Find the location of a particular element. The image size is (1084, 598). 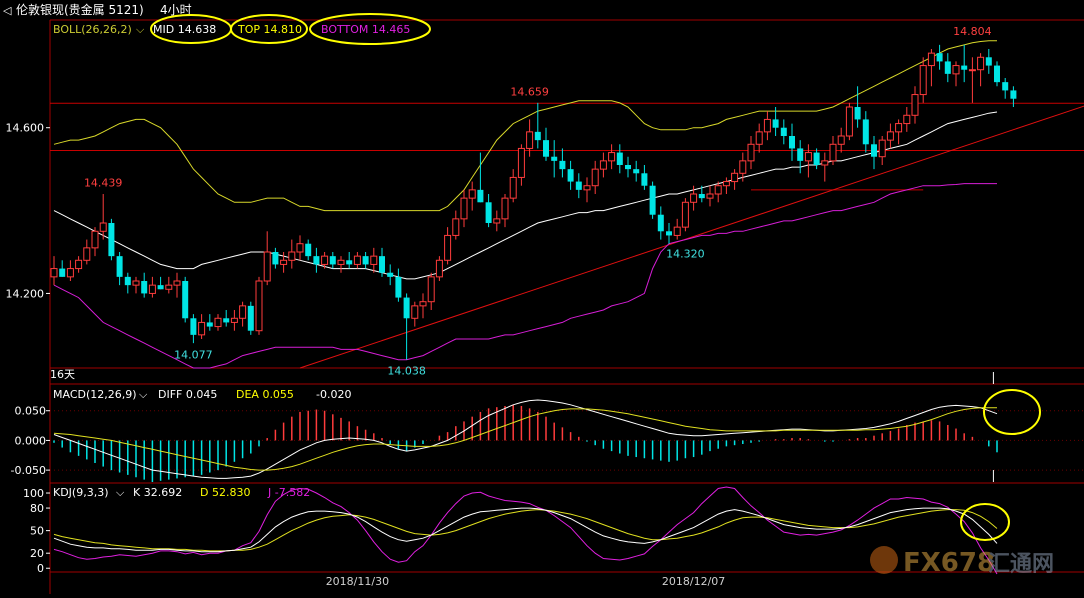

price-extreme-label: 14.038 is located at coordinates (406, 371).